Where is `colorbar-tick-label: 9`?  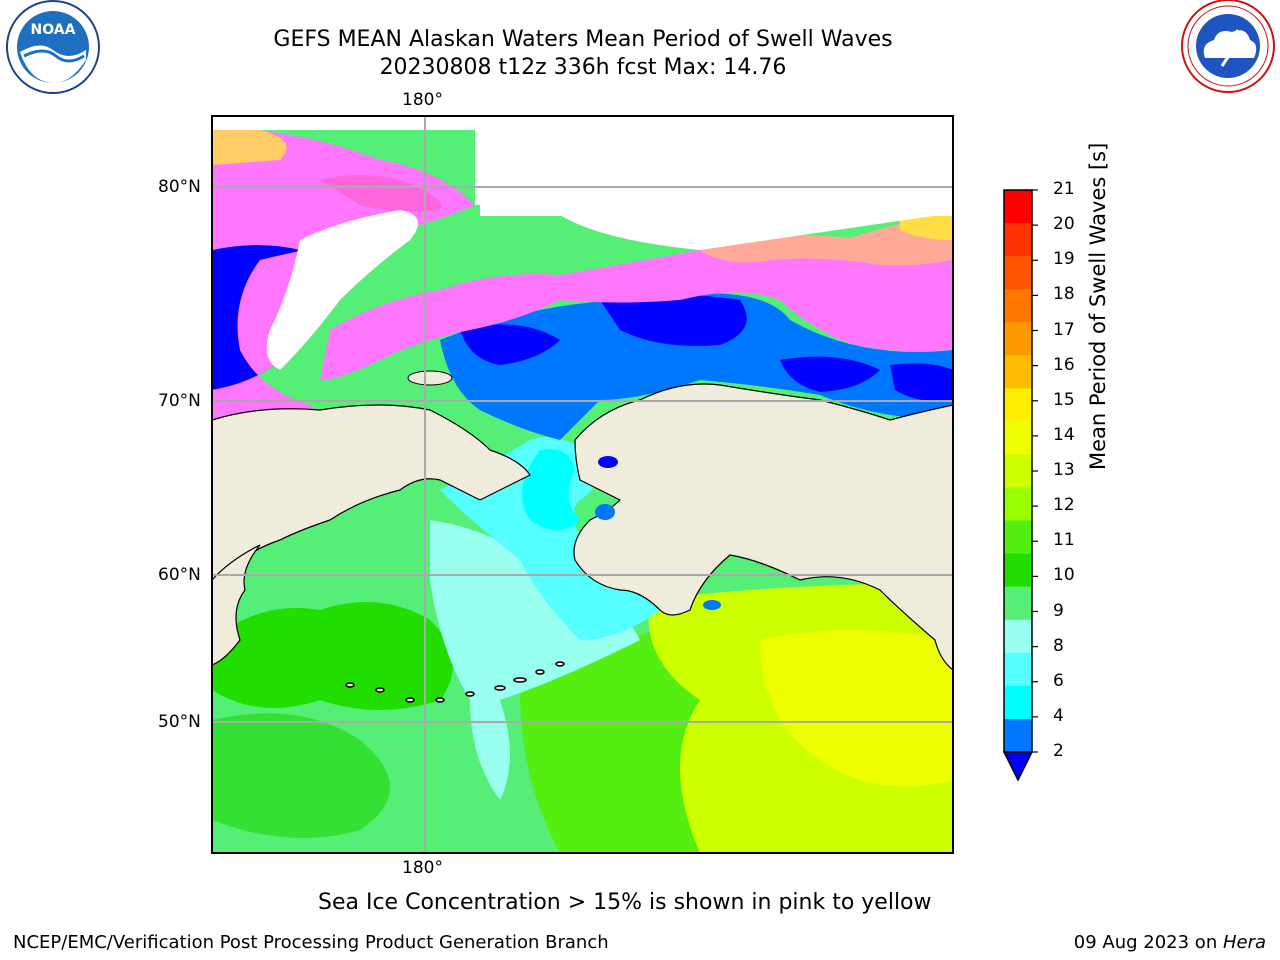 colorbar-tick-label: 9 is located at coordinates (1058, 610).